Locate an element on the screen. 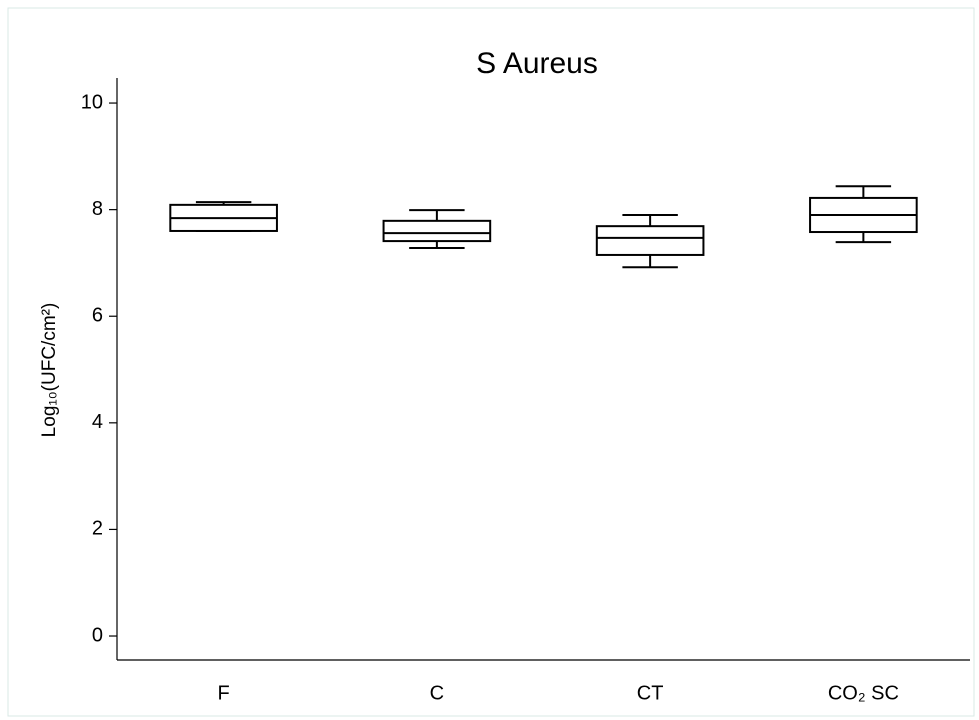 This screenshot has height=720, width=979. y-tick-label: 8 is located at coordinates (97, 209).